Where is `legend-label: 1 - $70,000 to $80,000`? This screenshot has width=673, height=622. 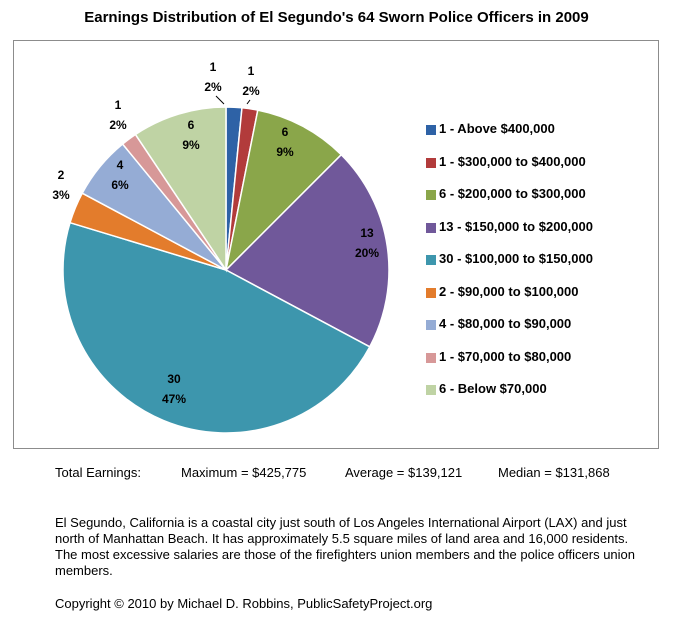
legend-label: 1 - $70,000 to $80,000 is located at coordinates (505, 356).